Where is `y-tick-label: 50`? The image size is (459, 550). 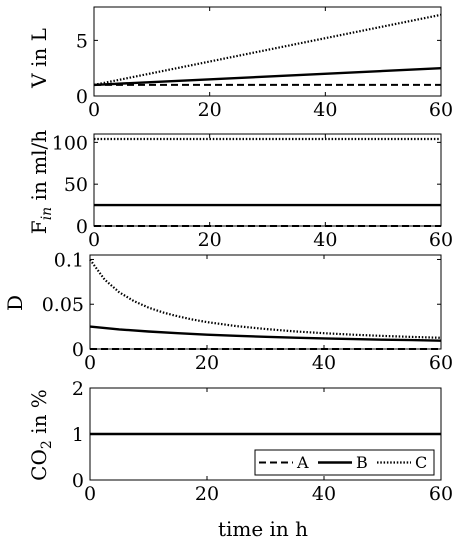
y-tick-label: 50 is located at coordinates (76, 185).